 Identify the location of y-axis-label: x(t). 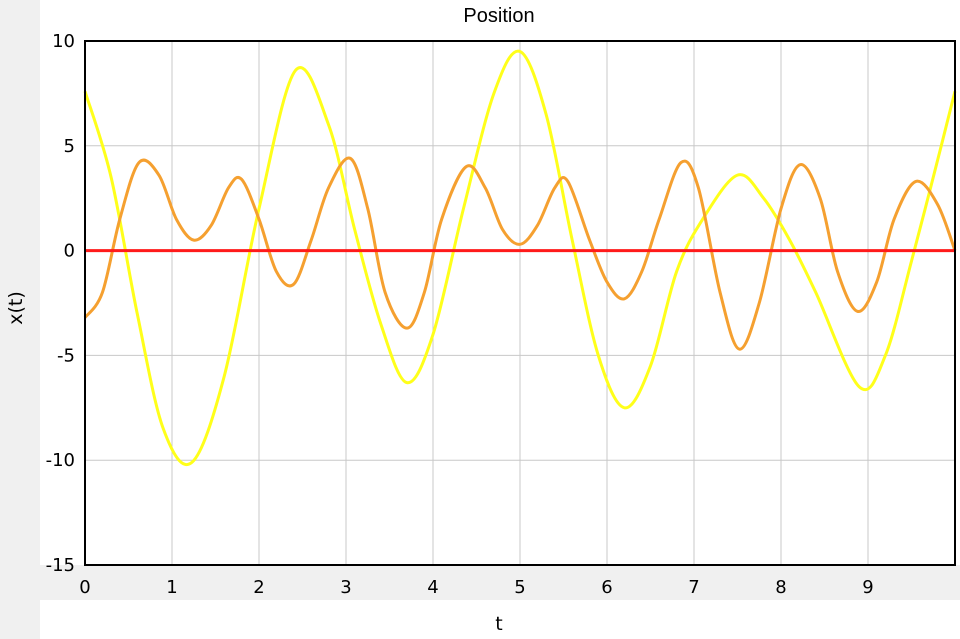
(16, 308).